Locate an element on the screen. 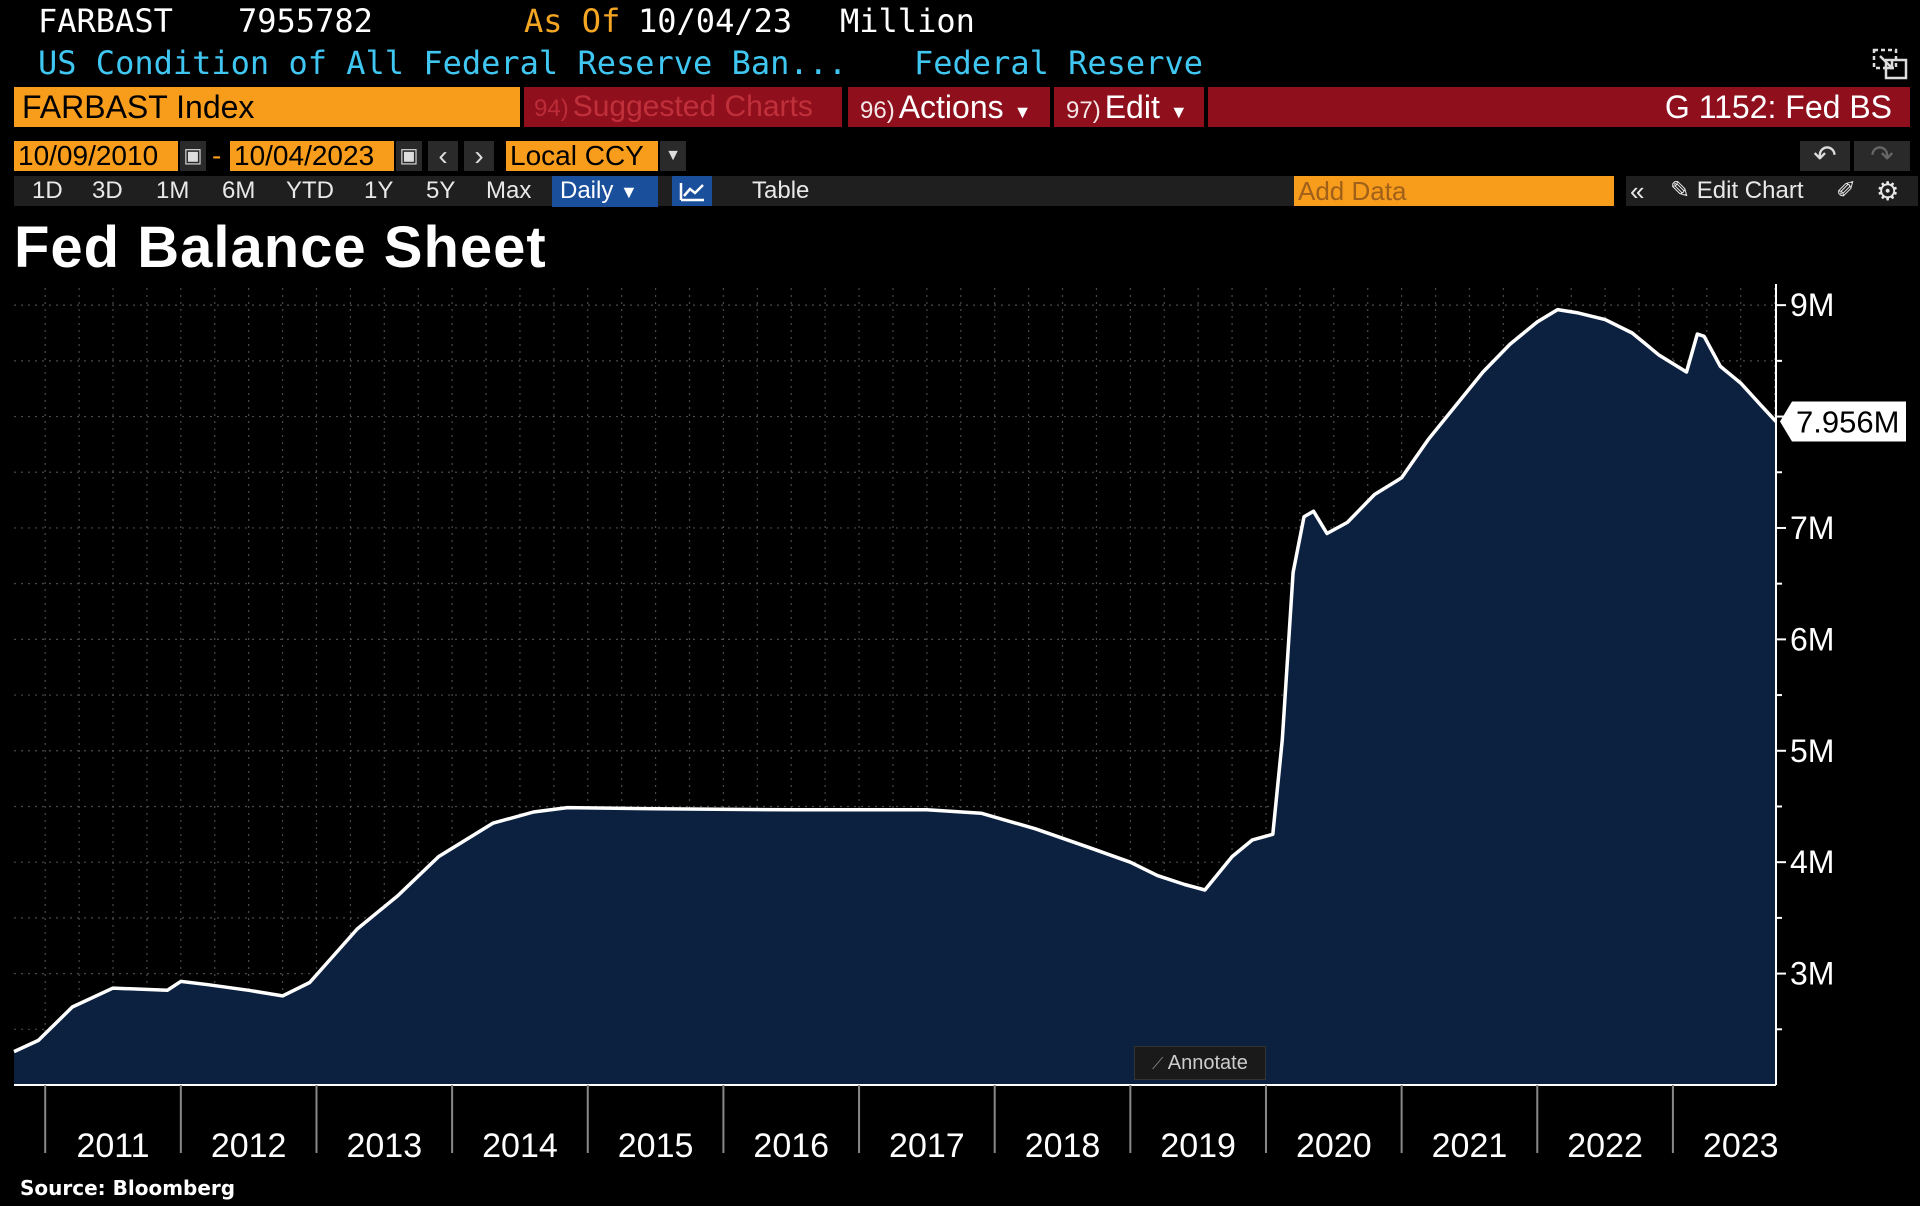 This screenshot has width=1920, height=1206. suggested-number: 94) is located at coordinates (551, 108).